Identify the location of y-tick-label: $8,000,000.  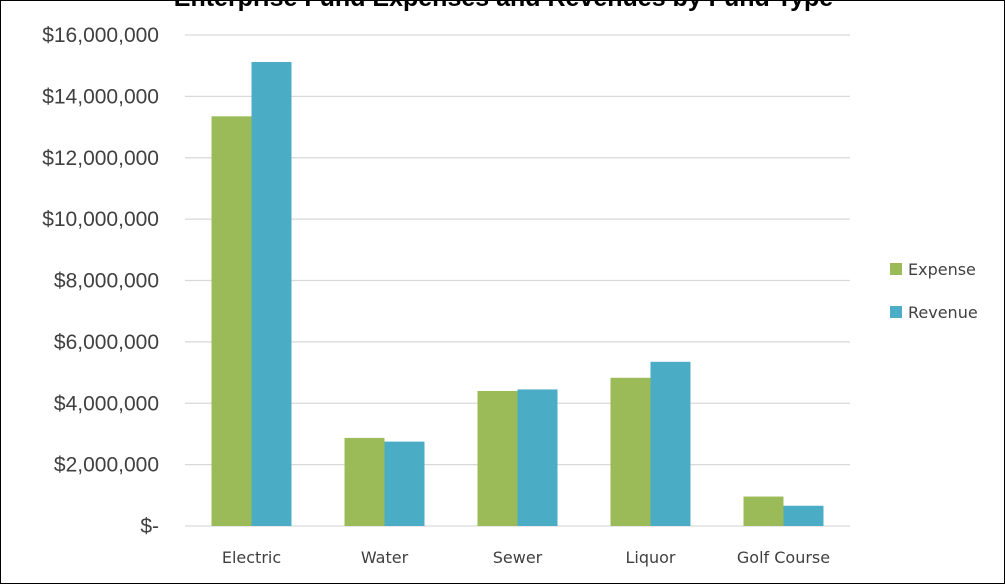
(106, 281).